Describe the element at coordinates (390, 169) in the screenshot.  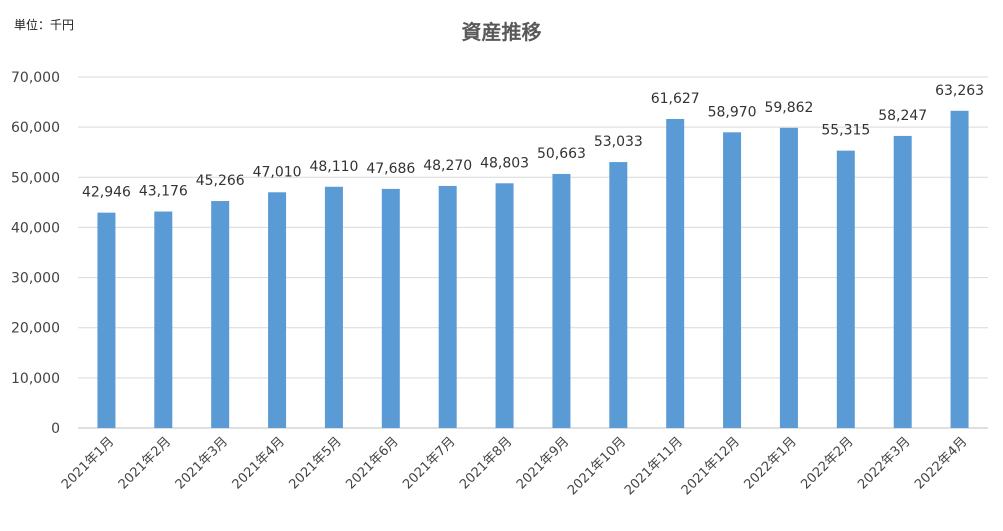
I see `data-label: 47,686` at that location.